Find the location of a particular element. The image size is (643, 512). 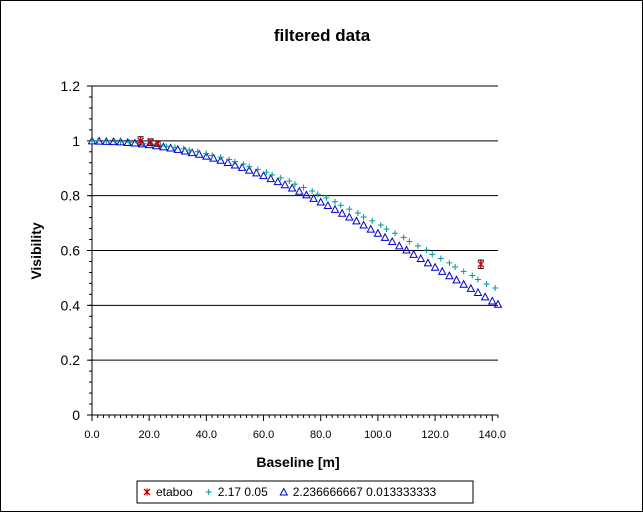

x-tick-label: 80.0 is located at coordinates (320, 435).